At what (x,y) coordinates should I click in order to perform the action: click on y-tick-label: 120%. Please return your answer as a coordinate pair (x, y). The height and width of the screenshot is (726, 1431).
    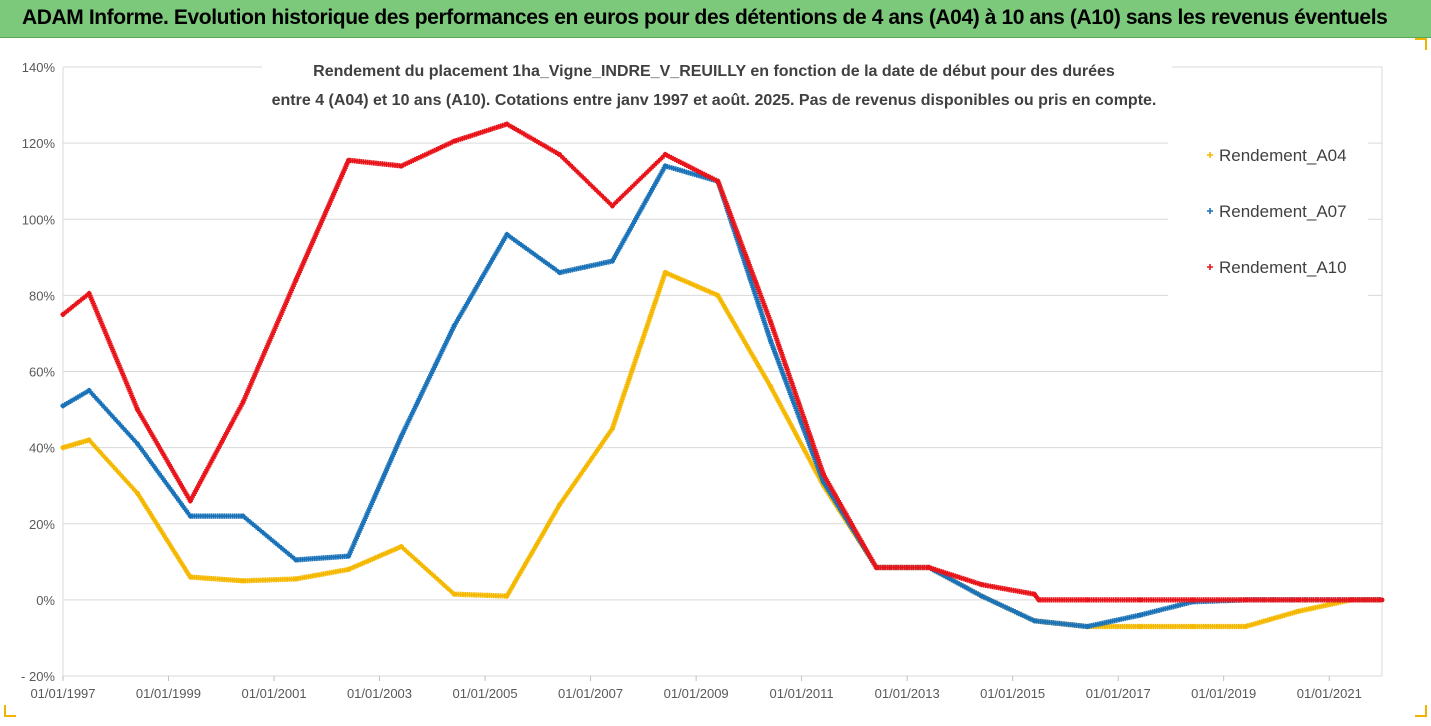
    Looking at the image, I should click on (39, 143).